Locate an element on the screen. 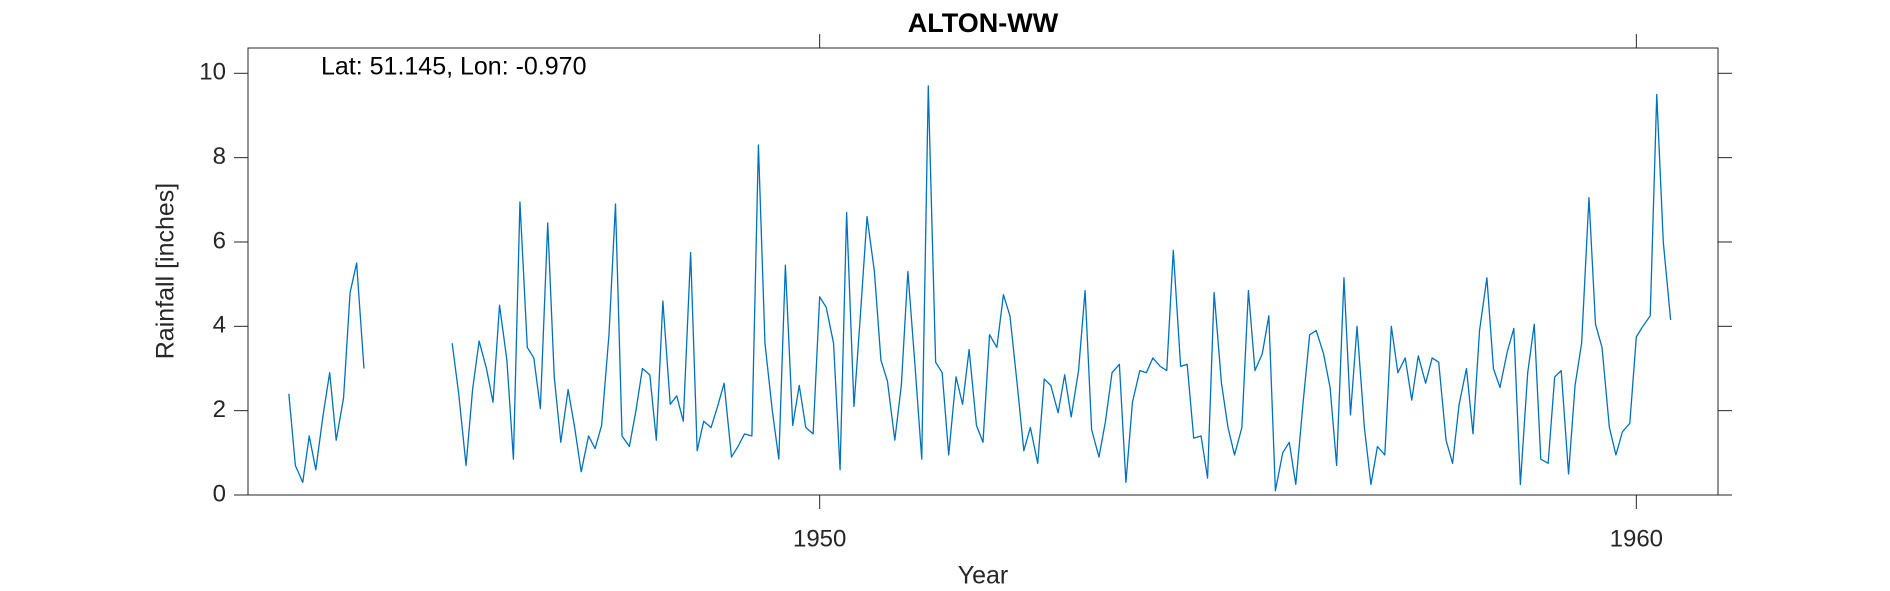  y-tick-label: 10 is located at coordinates (212, 72).